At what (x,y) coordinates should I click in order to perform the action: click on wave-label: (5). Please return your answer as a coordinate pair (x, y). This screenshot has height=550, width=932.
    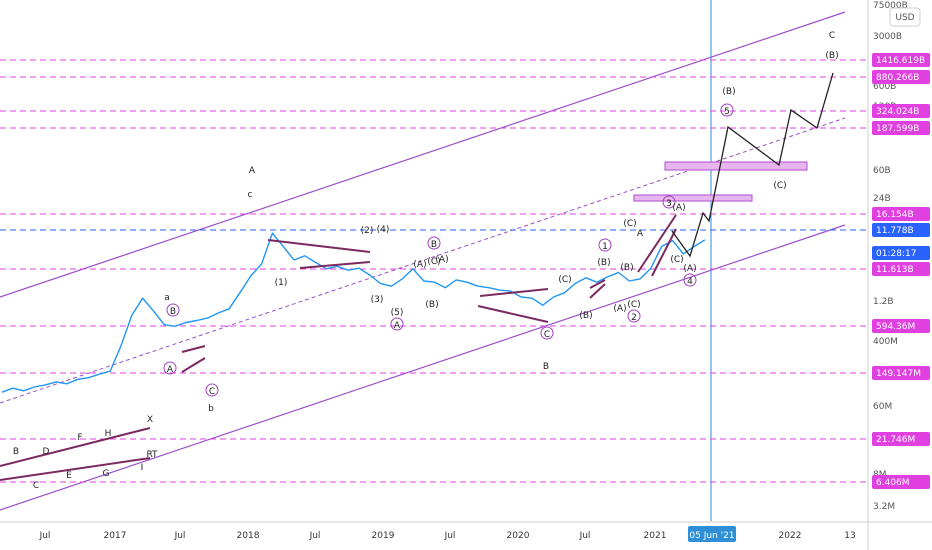
    Looking at the image, I should click on (397, 313).